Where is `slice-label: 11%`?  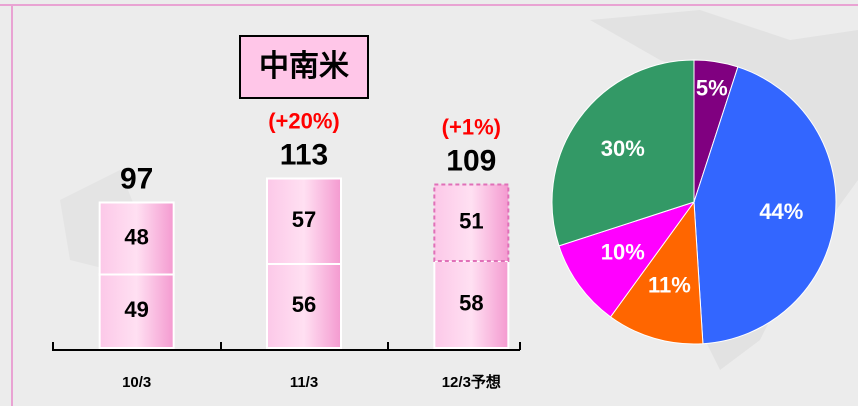 slice-label: 11% is located at coordinates (669, 284).